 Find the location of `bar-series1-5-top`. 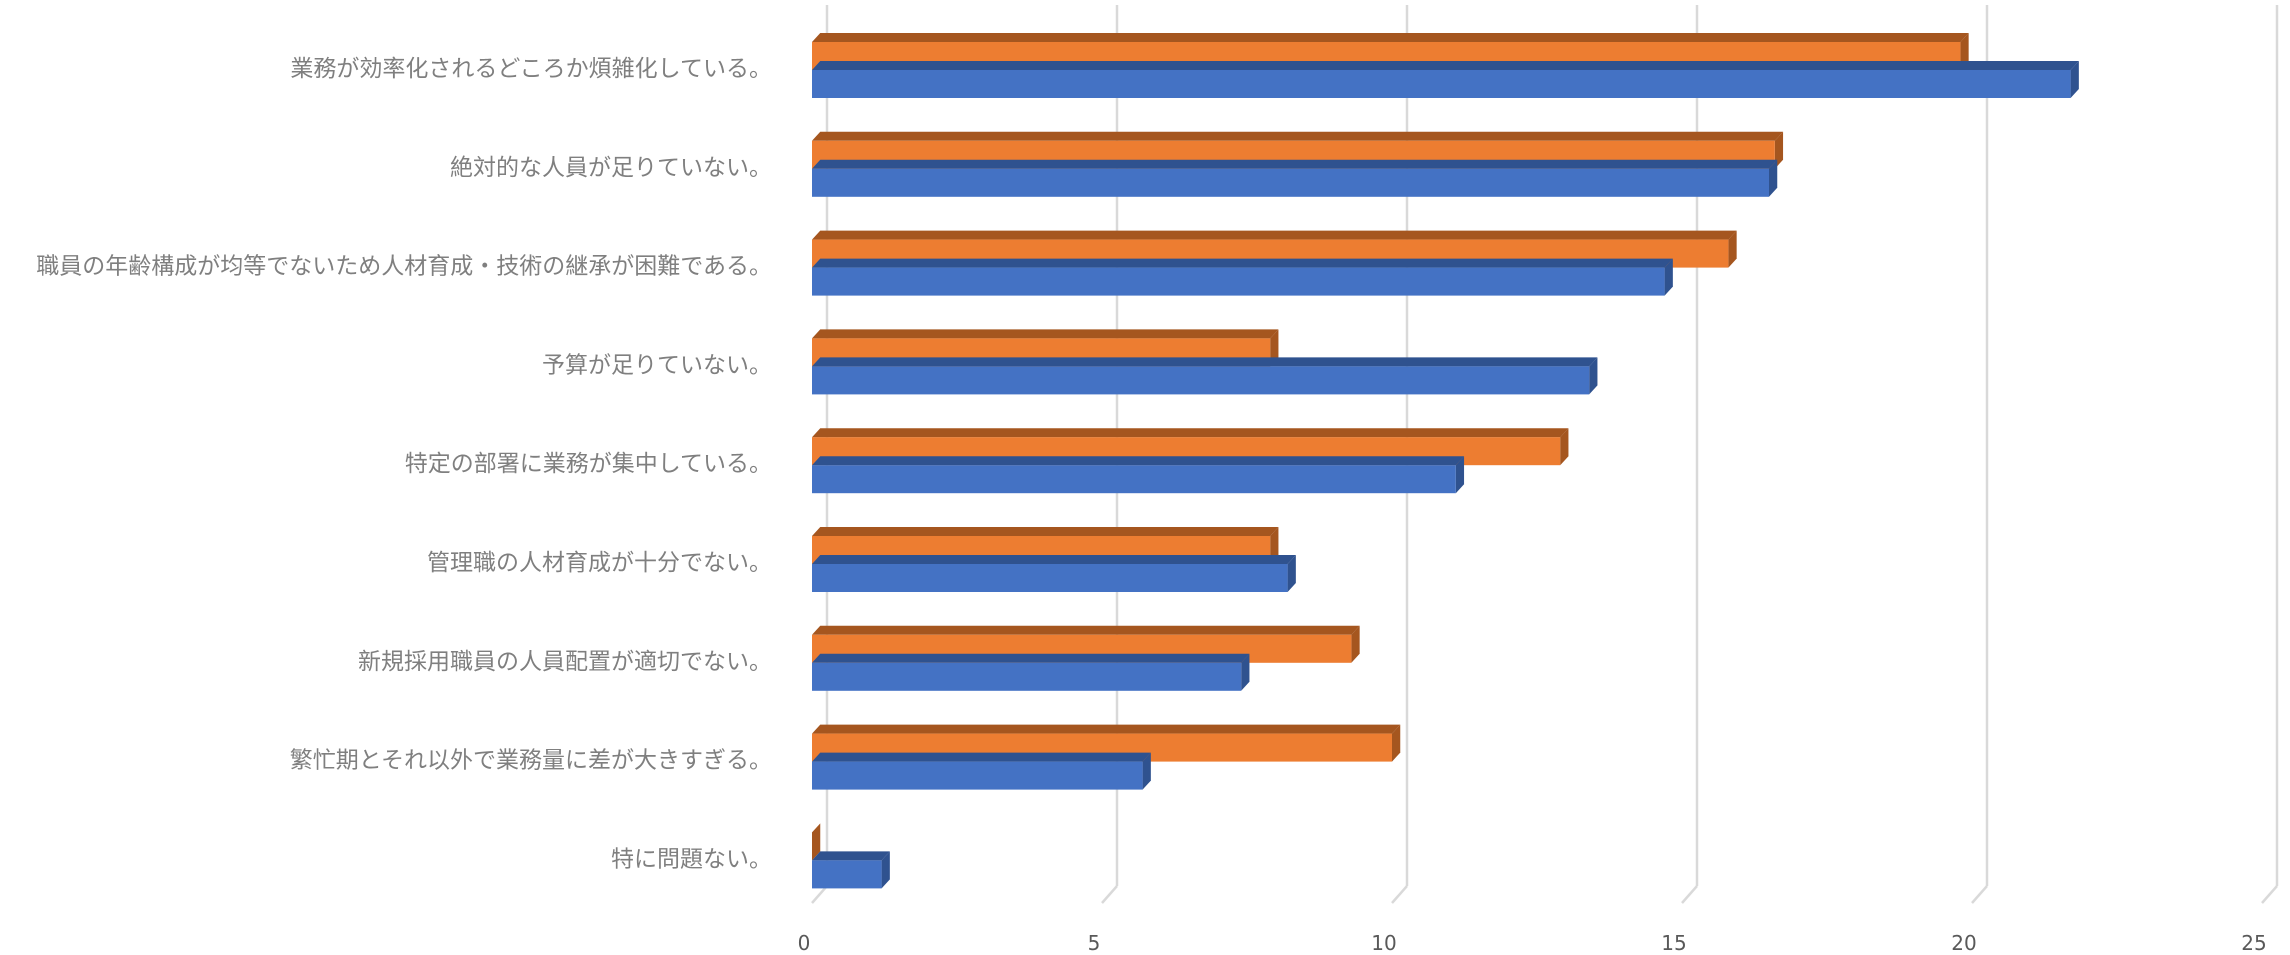

bar-series1-5-top is located at coordinates (1045, 531).